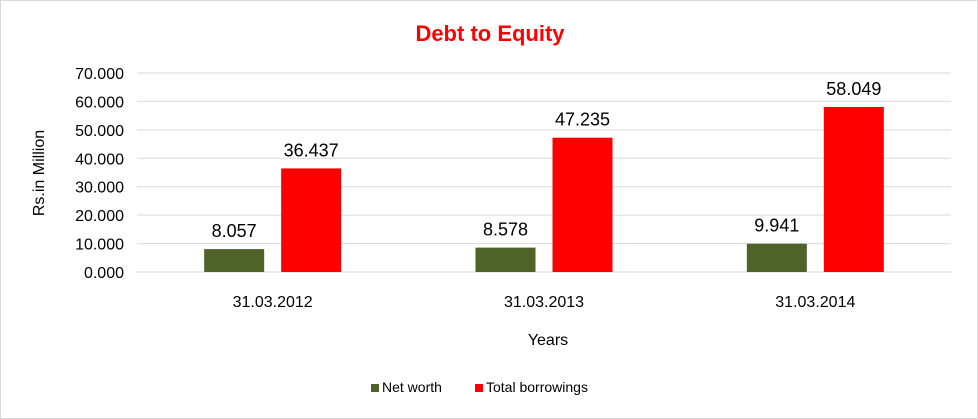  Describe the element at coordinates (853, 89) in the screenshot. I see `data-label: 58.049` at that location.